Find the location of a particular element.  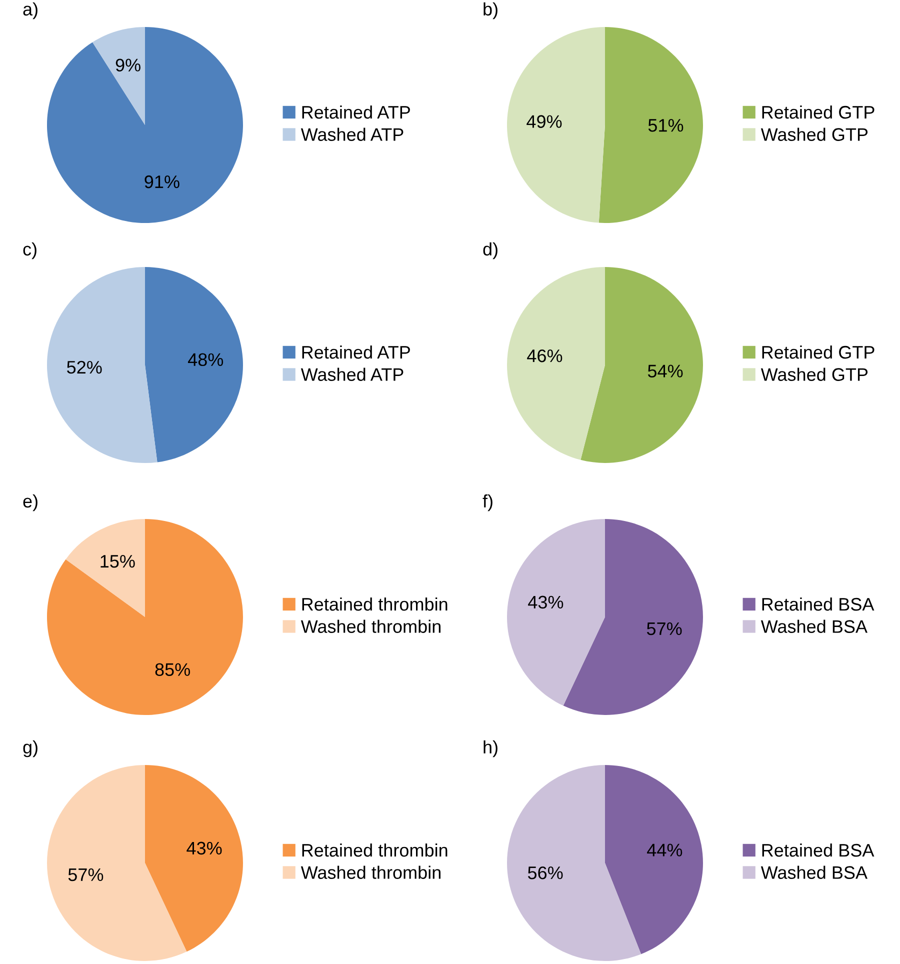

data-label: 54% is located at coordinates (665, 371).